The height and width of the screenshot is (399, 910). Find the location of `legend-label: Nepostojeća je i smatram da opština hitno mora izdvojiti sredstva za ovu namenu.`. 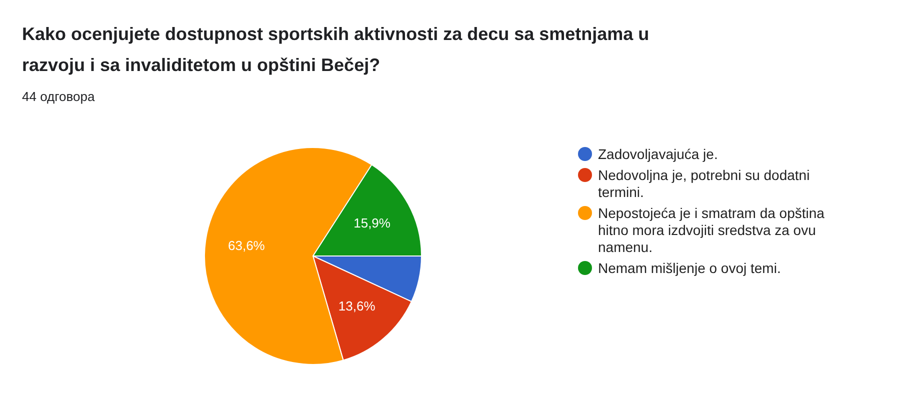

legend-label: Nepostojeća je i smatram da opština hitno mora izdvojiti sredstva za ovu namenu. is located at coordinates (711, 230).